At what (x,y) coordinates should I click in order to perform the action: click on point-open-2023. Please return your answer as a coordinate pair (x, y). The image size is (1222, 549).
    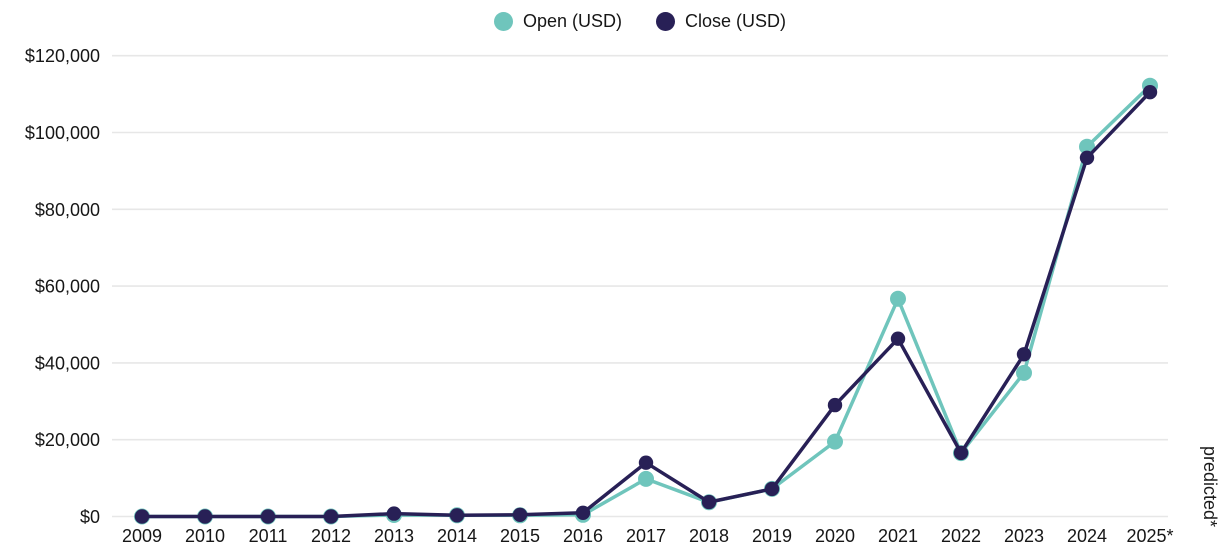
    Looking at the image, I should click on (1024, 372).